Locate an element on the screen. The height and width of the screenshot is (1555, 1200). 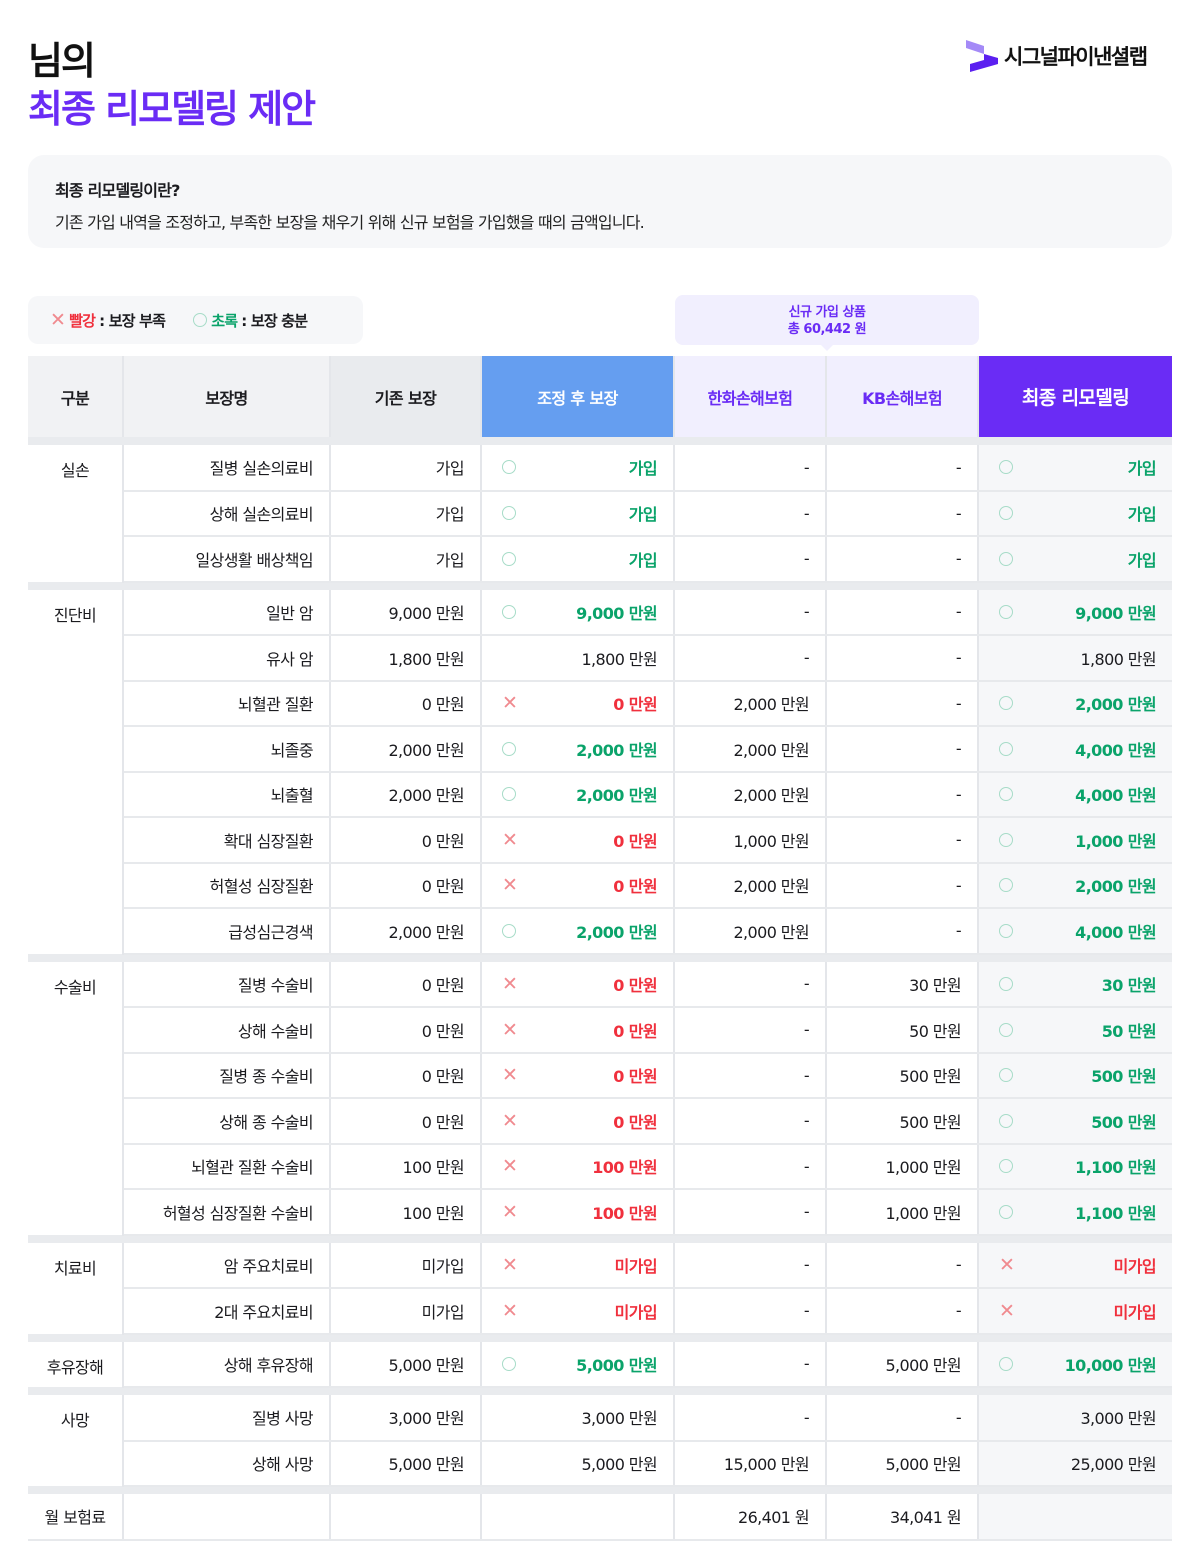
final-coverage-value: 3,000 만원 is located at coordinates (1118, 1419).